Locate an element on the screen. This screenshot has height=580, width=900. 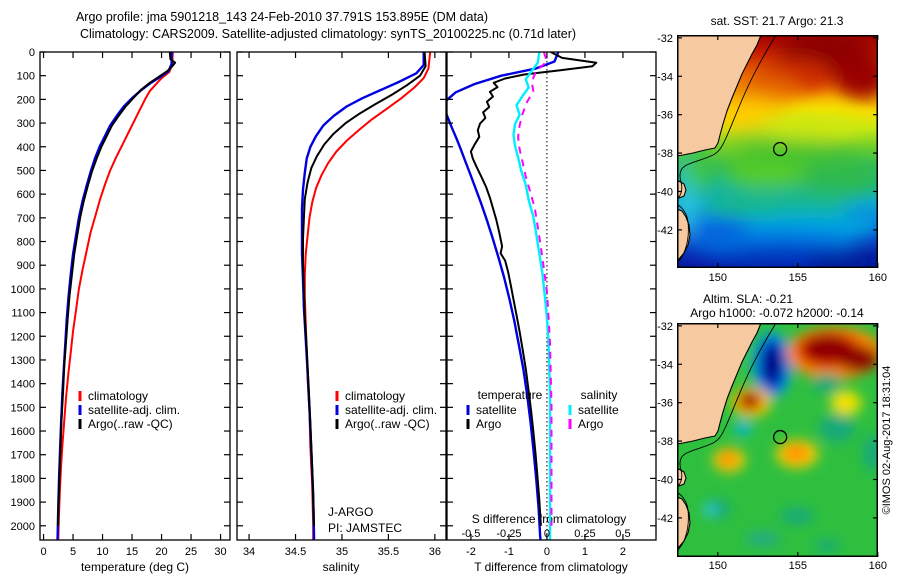
x-tick-label: 20 is located at coordinates (161, 552).